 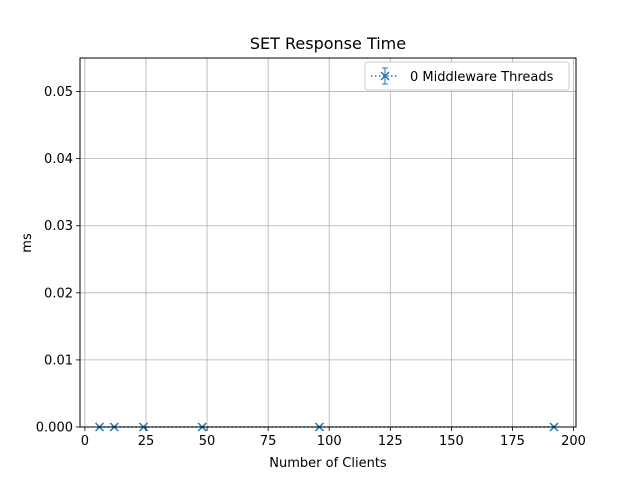 I want to click on x-tick-label-0: 0, so click(x=85, y=441).